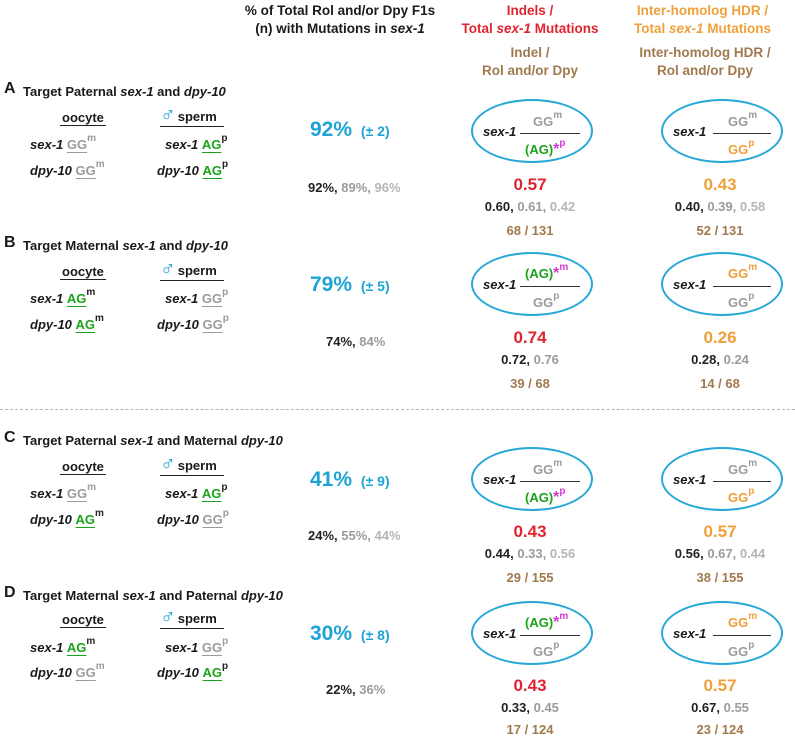  Describe the element at coordinates (529, 70) in the screenshot. I see `subheader-indels-line2: Rol and/or Dpy` at that location.